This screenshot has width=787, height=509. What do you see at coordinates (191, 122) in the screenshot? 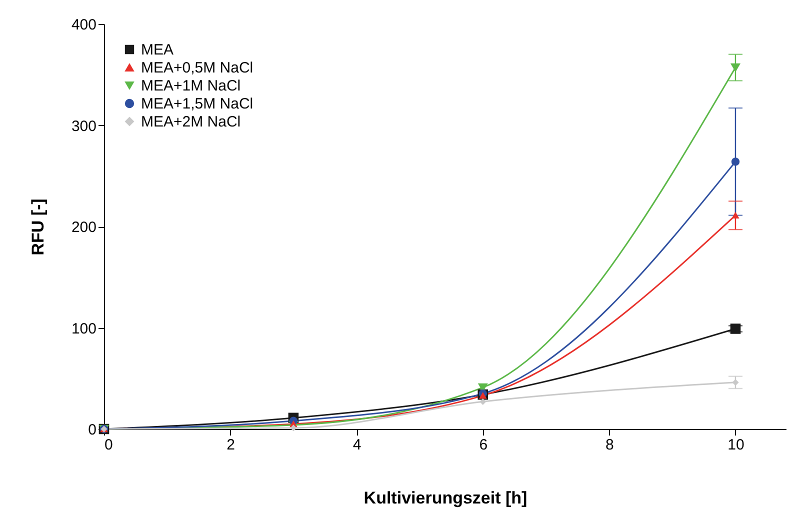
I see `legend-label: MEA+2M NaCl` at bounding box center [191, 122].